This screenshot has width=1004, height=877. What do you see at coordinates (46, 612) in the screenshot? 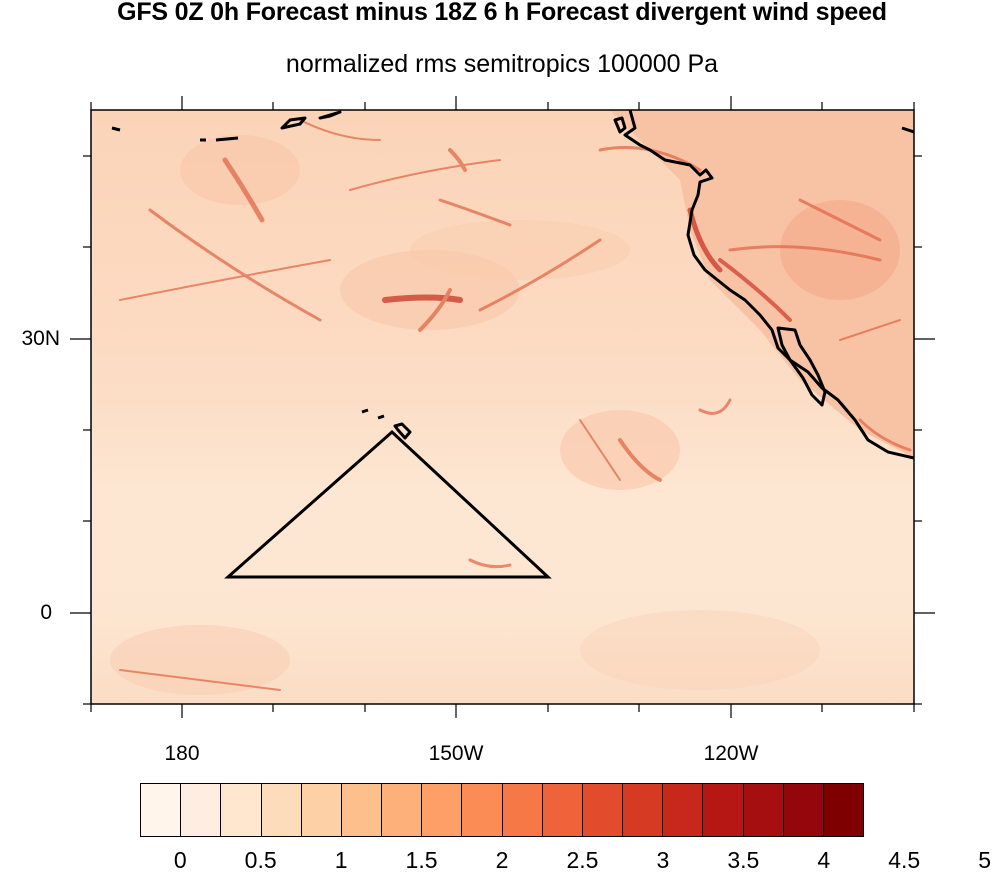
I see `lat-label-0: 0` at bounding box center [46, 612].